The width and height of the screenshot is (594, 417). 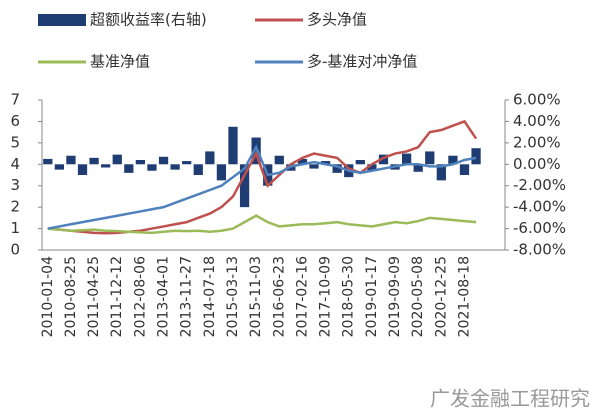 What do you see at coordinates (148, 20) in the screenshot?
I see `legend-label: 超额收益率(右轴)` at bounding box center [148, 20].